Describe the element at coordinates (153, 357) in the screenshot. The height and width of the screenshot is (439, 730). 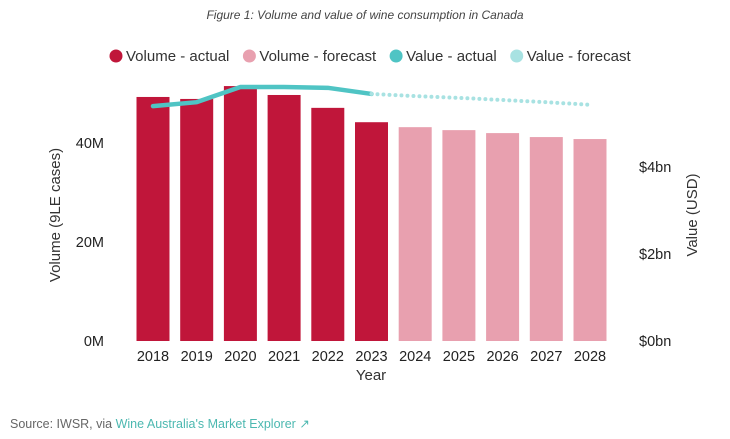
I see `x-tick-label: 2018` at that location.